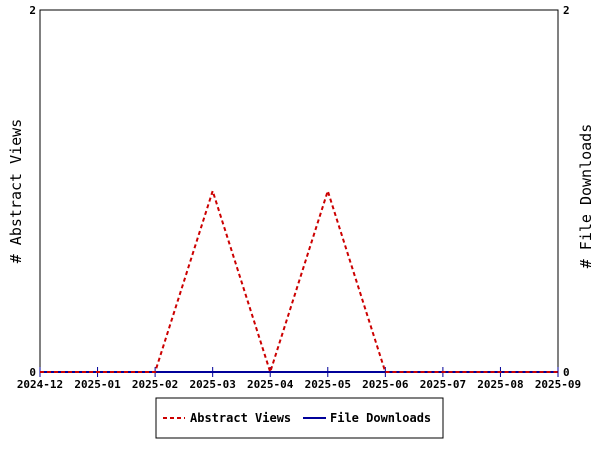 The height and width of the screenshot is (450, 600). I want to click on x-tick-label: 2025-09, so click(558, 384).